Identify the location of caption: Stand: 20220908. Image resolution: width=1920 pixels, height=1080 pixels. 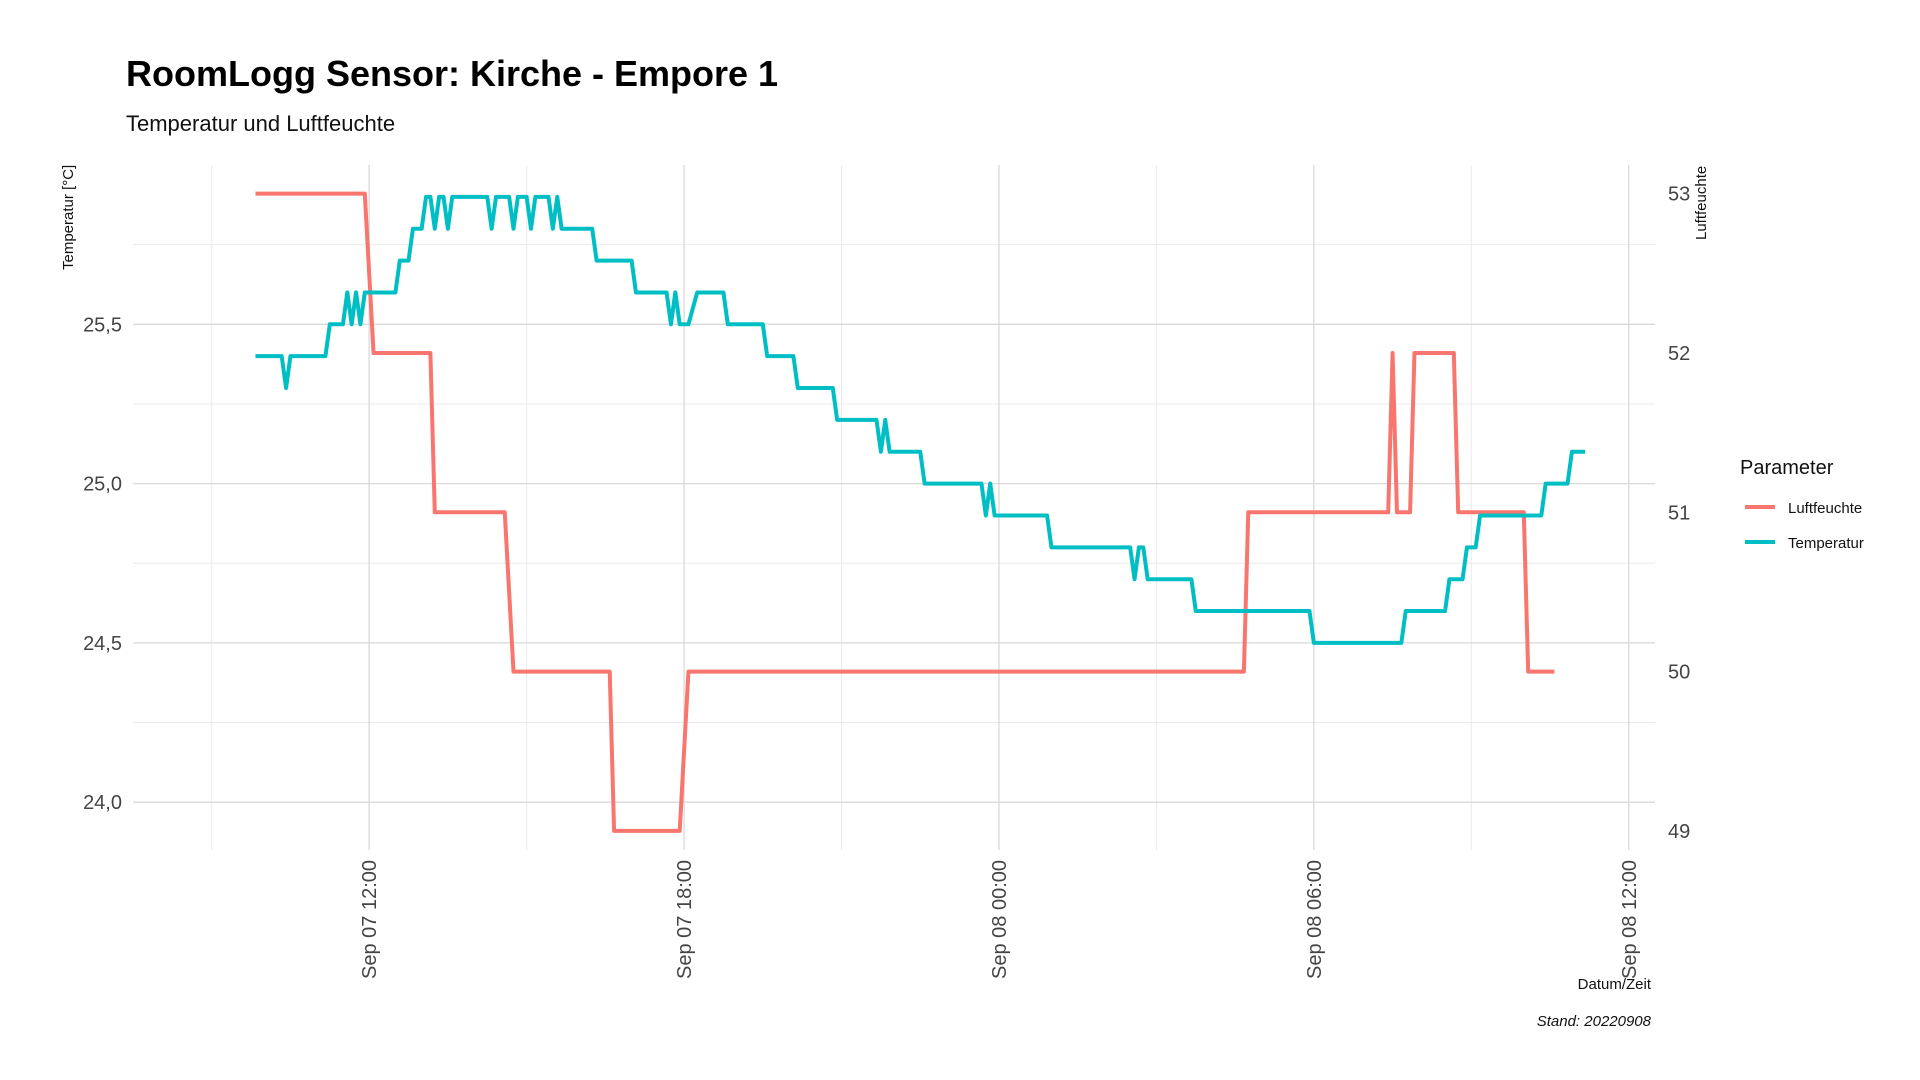
(1594, 1021).